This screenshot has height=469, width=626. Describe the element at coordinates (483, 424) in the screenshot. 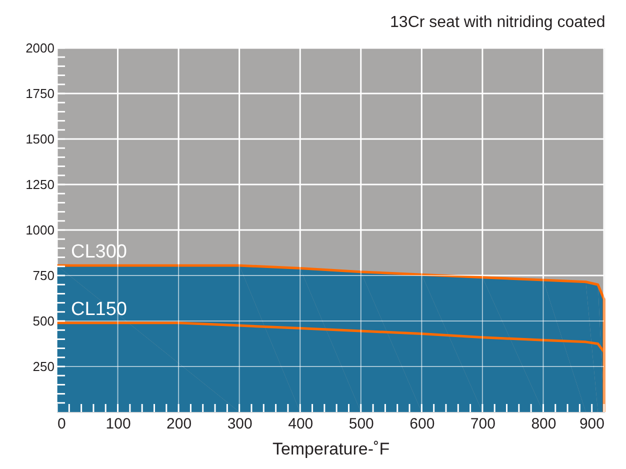

I see `x-tick-label: 700` at that location.